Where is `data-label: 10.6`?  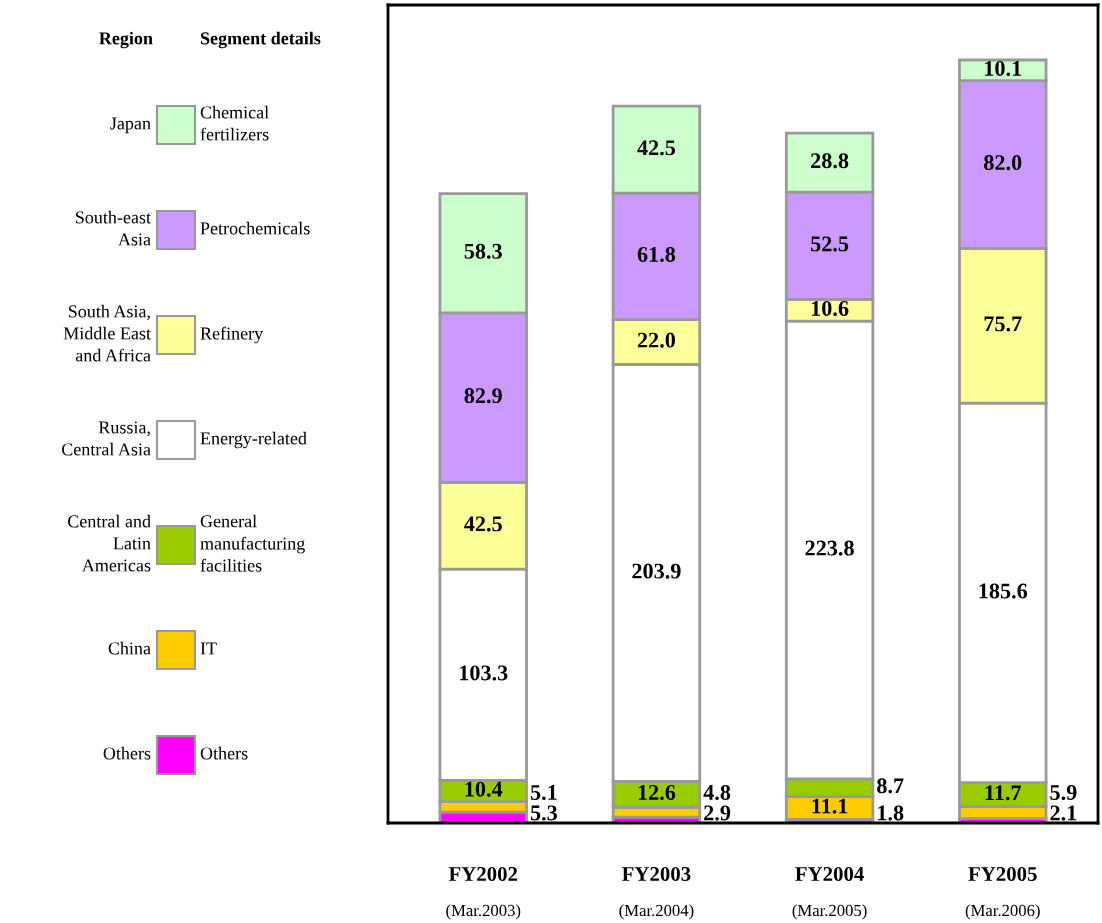 data-label: 10.6 is located at coordinates (830, 308).